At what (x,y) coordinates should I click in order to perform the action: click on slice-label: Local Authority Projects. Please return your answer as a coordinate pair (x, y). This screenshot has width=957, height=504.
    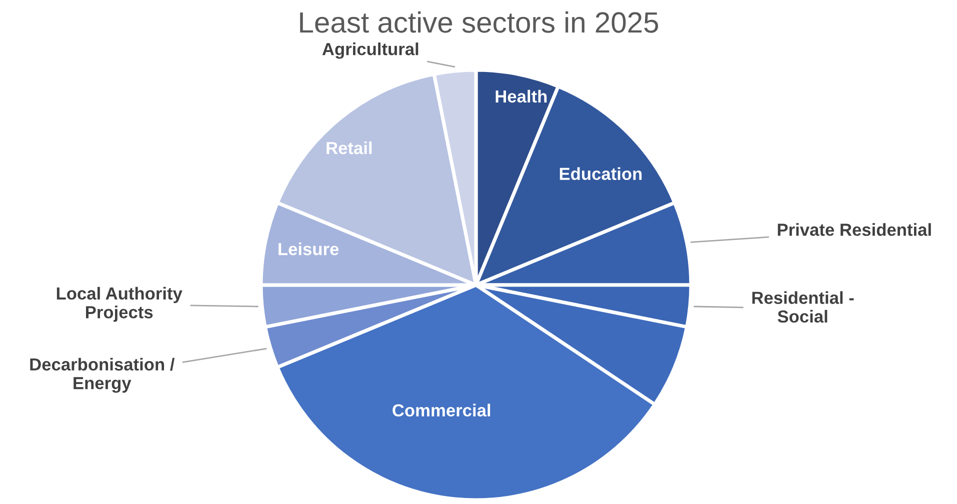
    Looking at the image, I should click on (119, 304).